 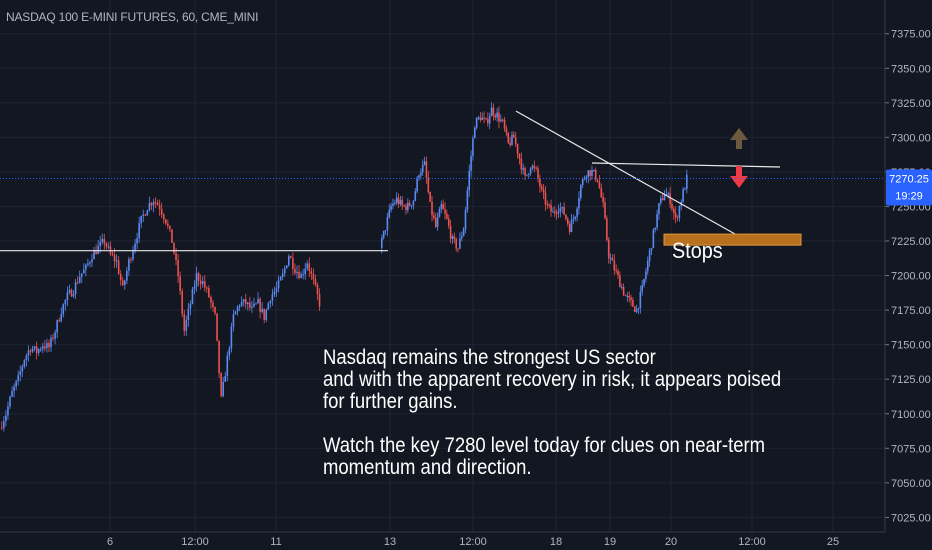 I want to click on last-price-tag, so click(x=909, y=187).